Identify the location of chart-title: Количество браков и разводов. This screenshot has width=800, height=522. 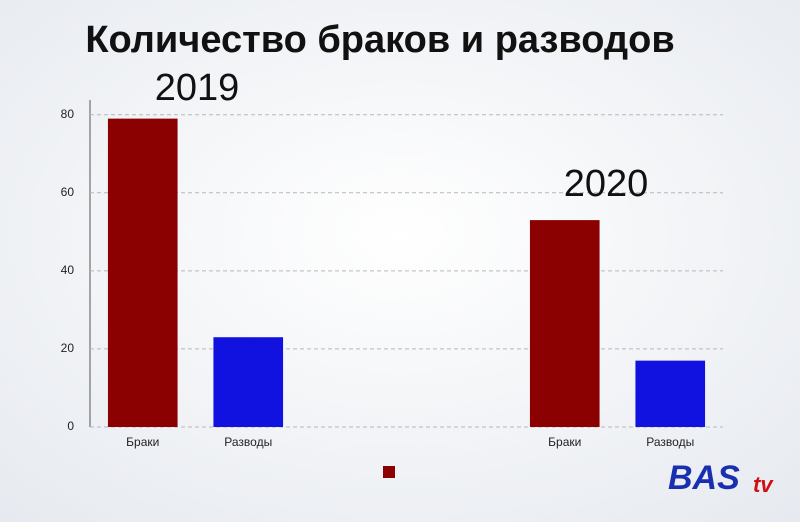
(379, 40).